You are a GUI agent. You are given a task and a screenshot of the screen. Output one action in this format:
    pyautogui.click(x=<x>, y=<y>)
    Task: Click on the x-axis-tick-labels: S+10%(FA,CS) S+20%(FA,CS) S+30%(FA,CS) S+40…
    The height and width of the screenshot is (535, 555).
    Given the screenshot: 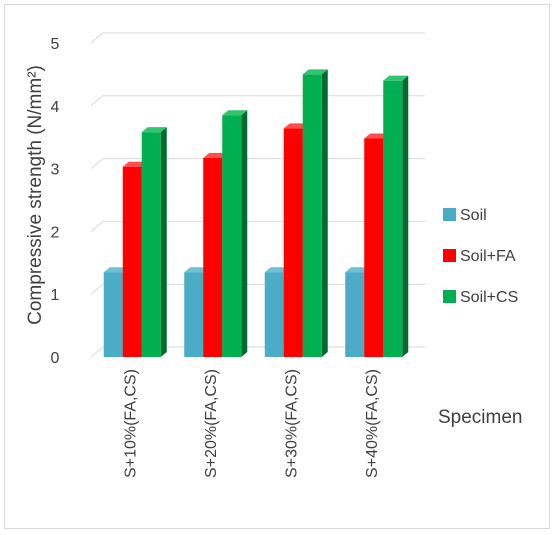 What is the action you would take?
    pyautogui.click(x=251, y=423)
    